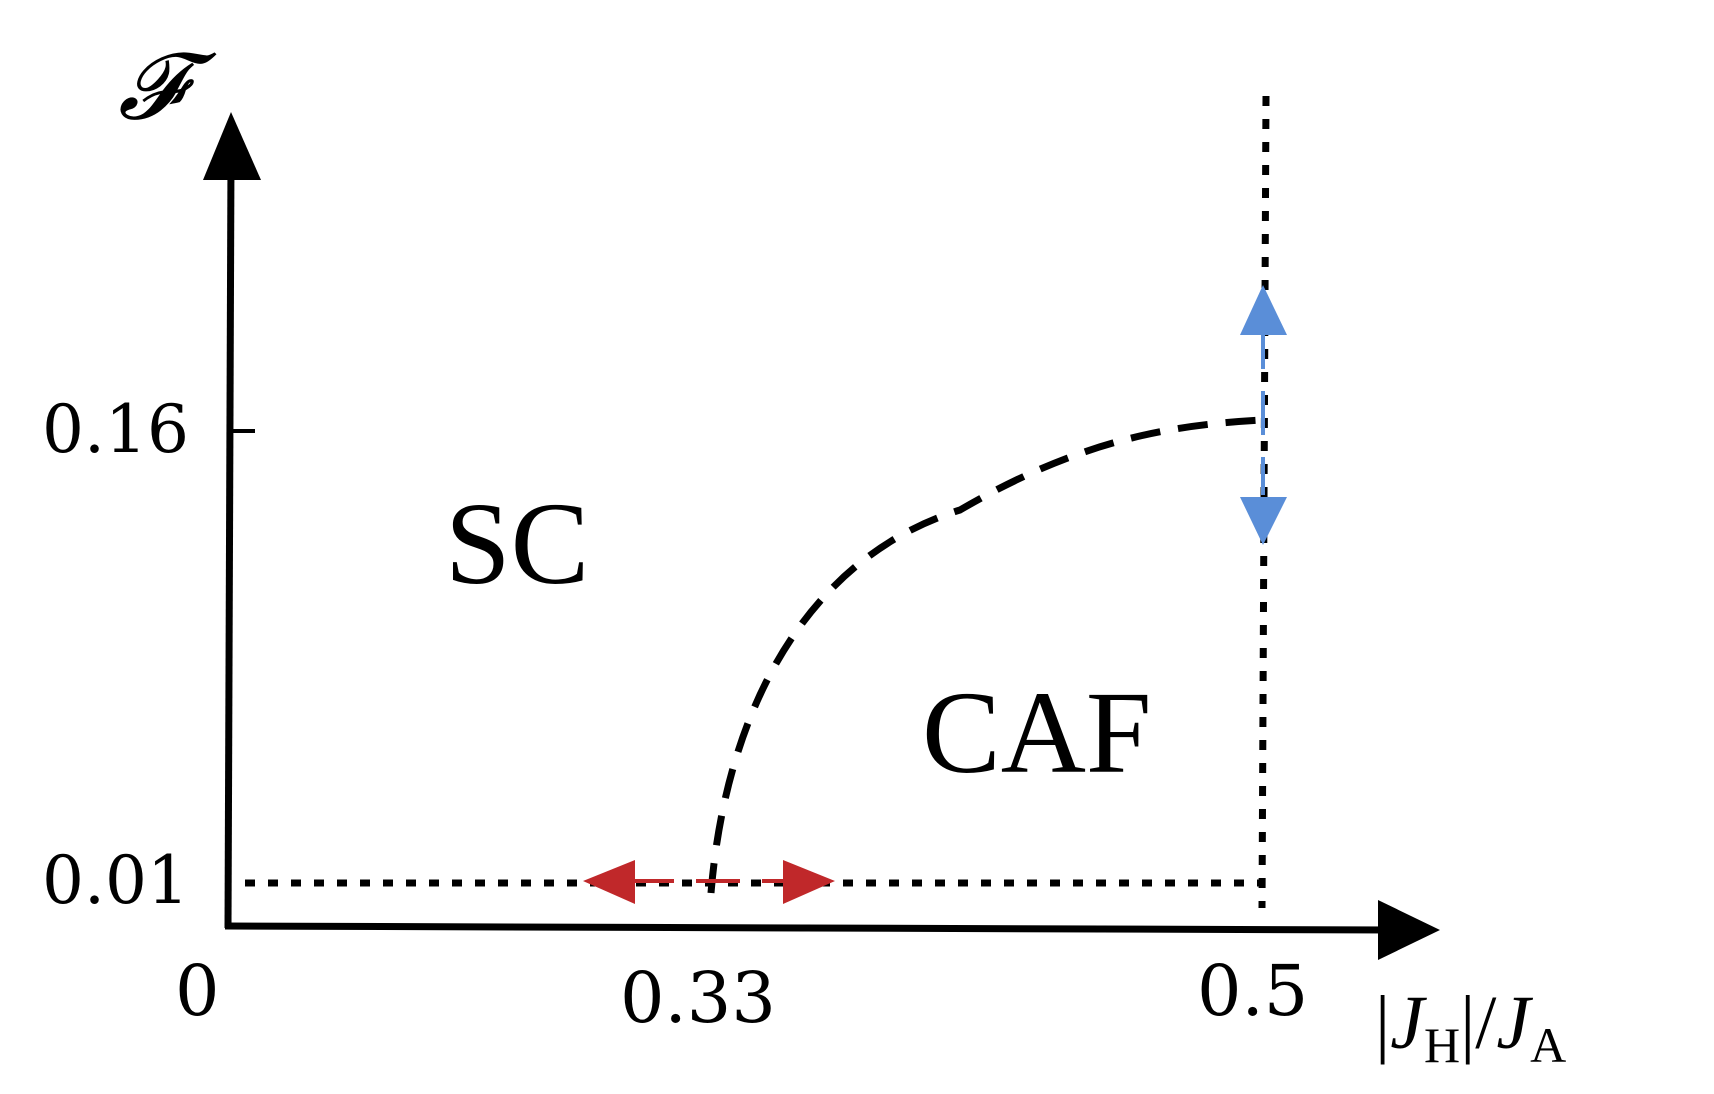 Image resolution: width=1714 pixels, height=1094 pixels. What do you see at coordinates (229, 541) in the screenshot?
I see `y-axis-line` at bounding box center [229, 541].